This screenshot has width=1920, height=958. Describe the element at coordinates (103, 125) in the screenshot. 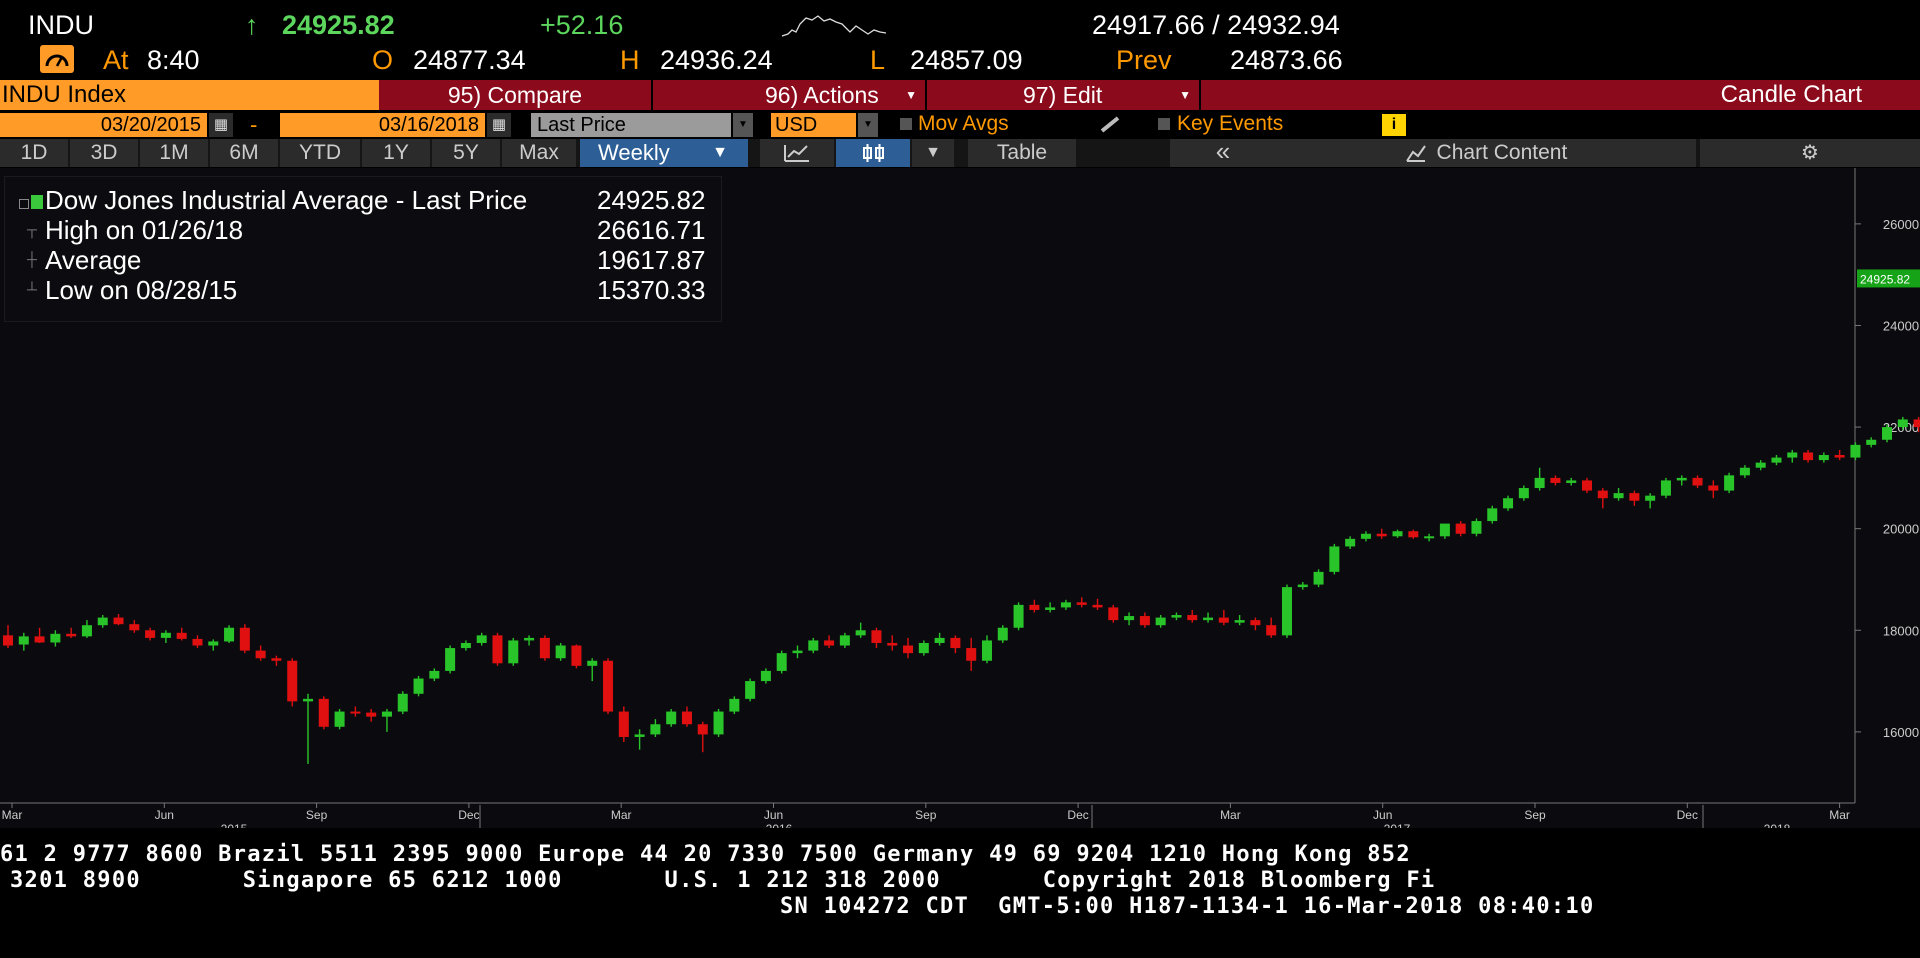

I see `start-date-field: 03/20/2015` at that location.